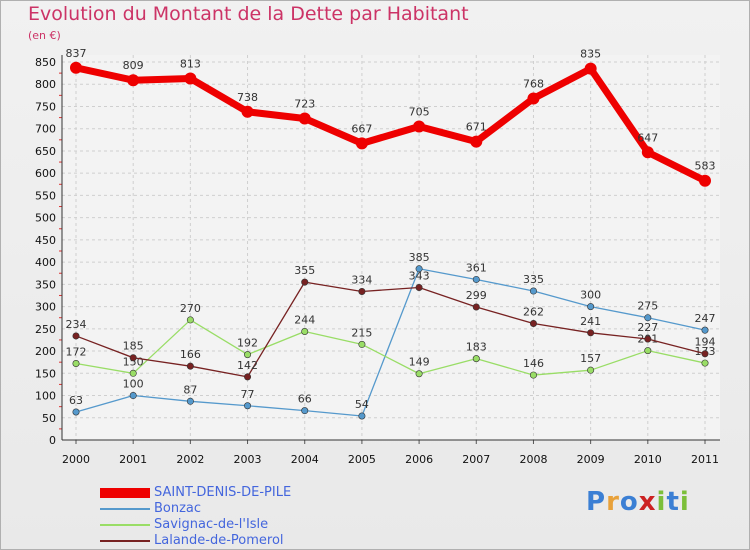 This screenshot has width=750, height=550. I want to click on data-label: 343, so click(419, 275).